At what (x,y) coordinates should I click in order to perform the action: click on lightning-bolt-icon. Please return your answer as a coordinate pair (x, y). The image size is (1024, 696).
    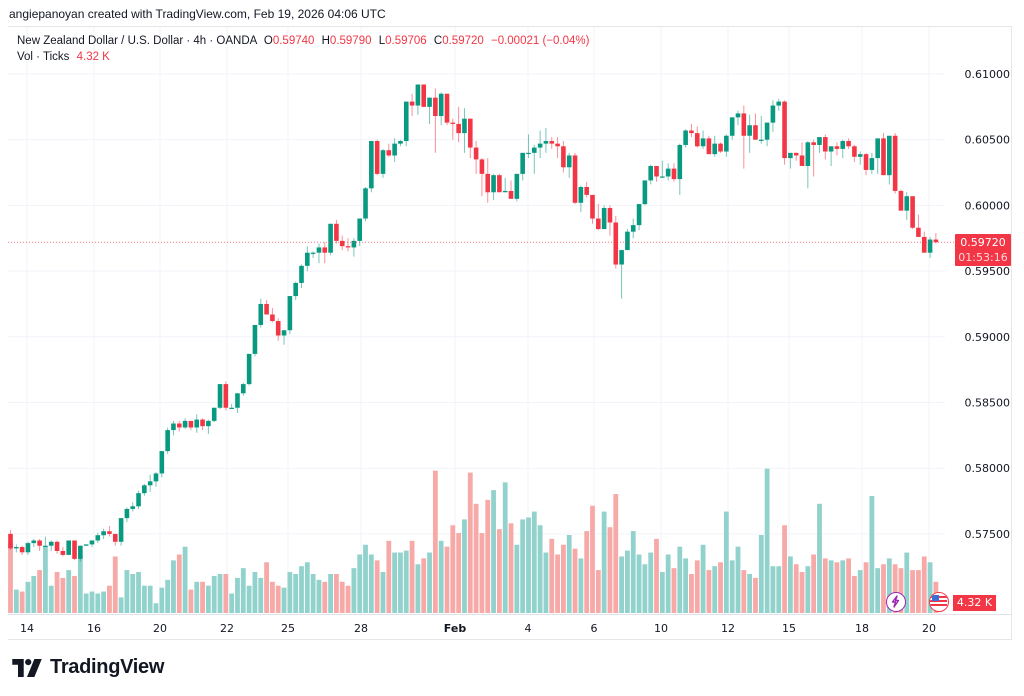
    Looking at the image, I should click on (895, 601).